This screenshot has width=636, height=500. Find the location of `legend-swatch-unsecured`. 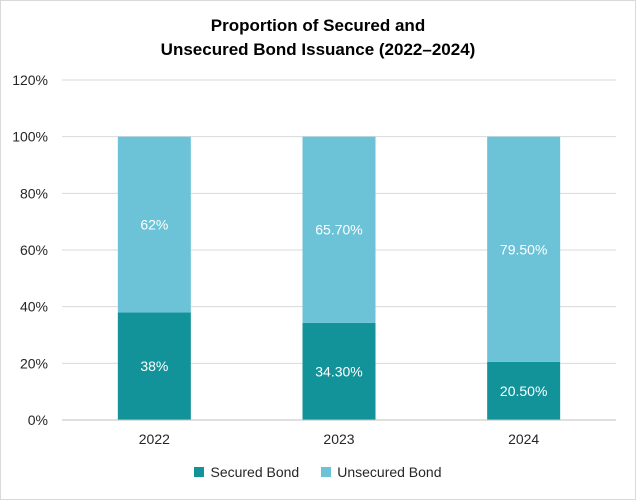

legend-swatch-unsecured is located at coordinates (326, 472).